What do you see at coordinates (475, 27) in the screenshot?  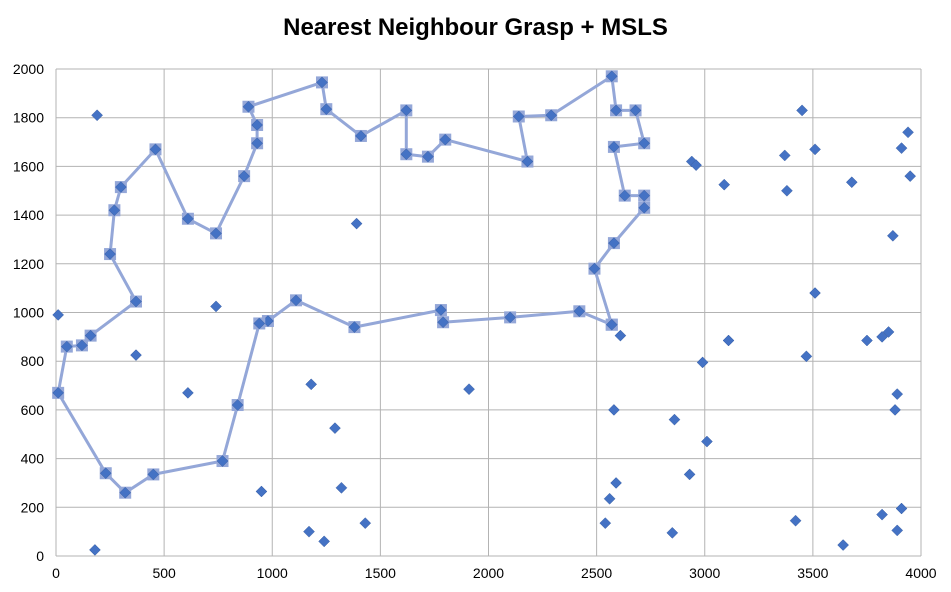 I see `chart-title: Nearest Neighbour Grasp + MSLS` at bounding box center [475, 27].